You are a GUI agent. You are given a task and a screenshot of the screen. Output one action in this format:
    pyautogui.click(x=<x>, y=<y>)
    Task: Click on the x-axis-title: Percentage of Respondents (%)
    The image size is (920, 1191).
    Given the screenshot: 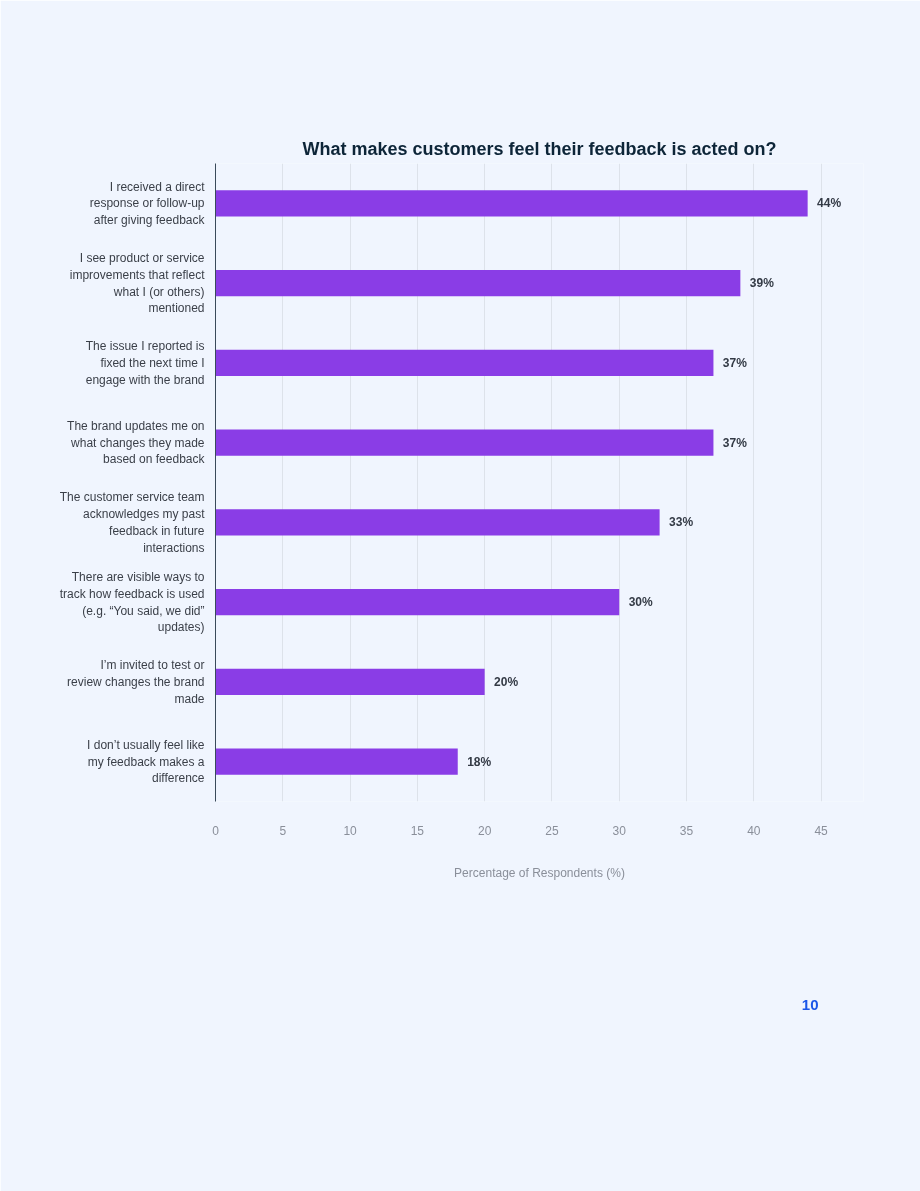 What is the action you would take?
    pyautogui.click(x=539, y=872)
    